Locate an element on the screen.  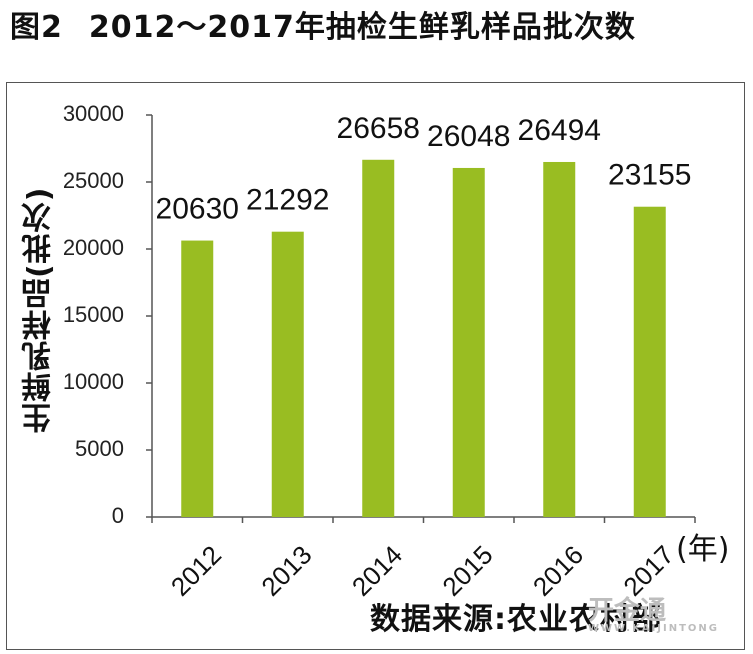
data-label: 23155 is located at coordinates (649, 175).